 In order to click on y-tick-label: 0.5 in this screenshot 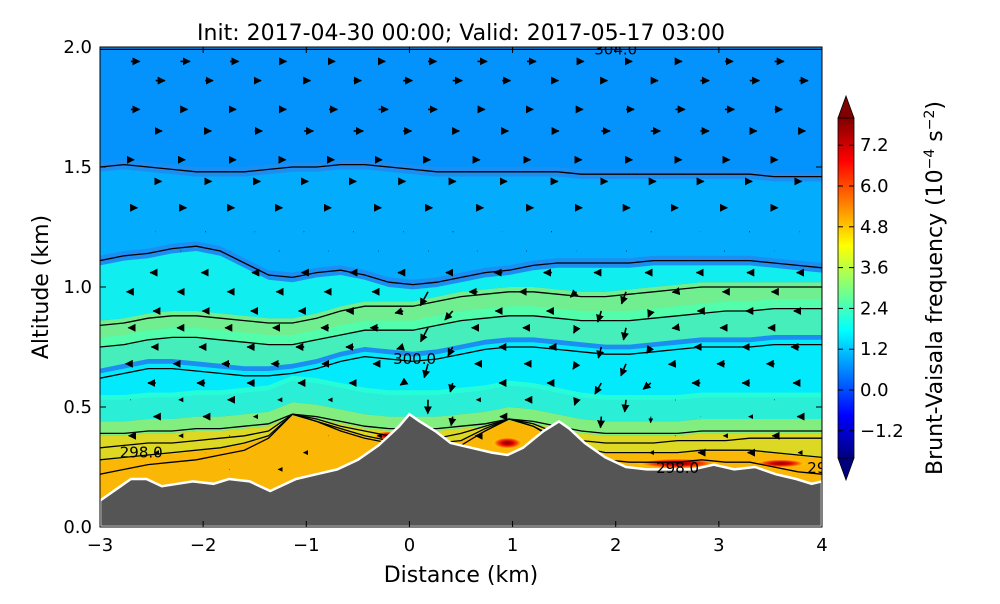, I will do `click(77, 407)`.